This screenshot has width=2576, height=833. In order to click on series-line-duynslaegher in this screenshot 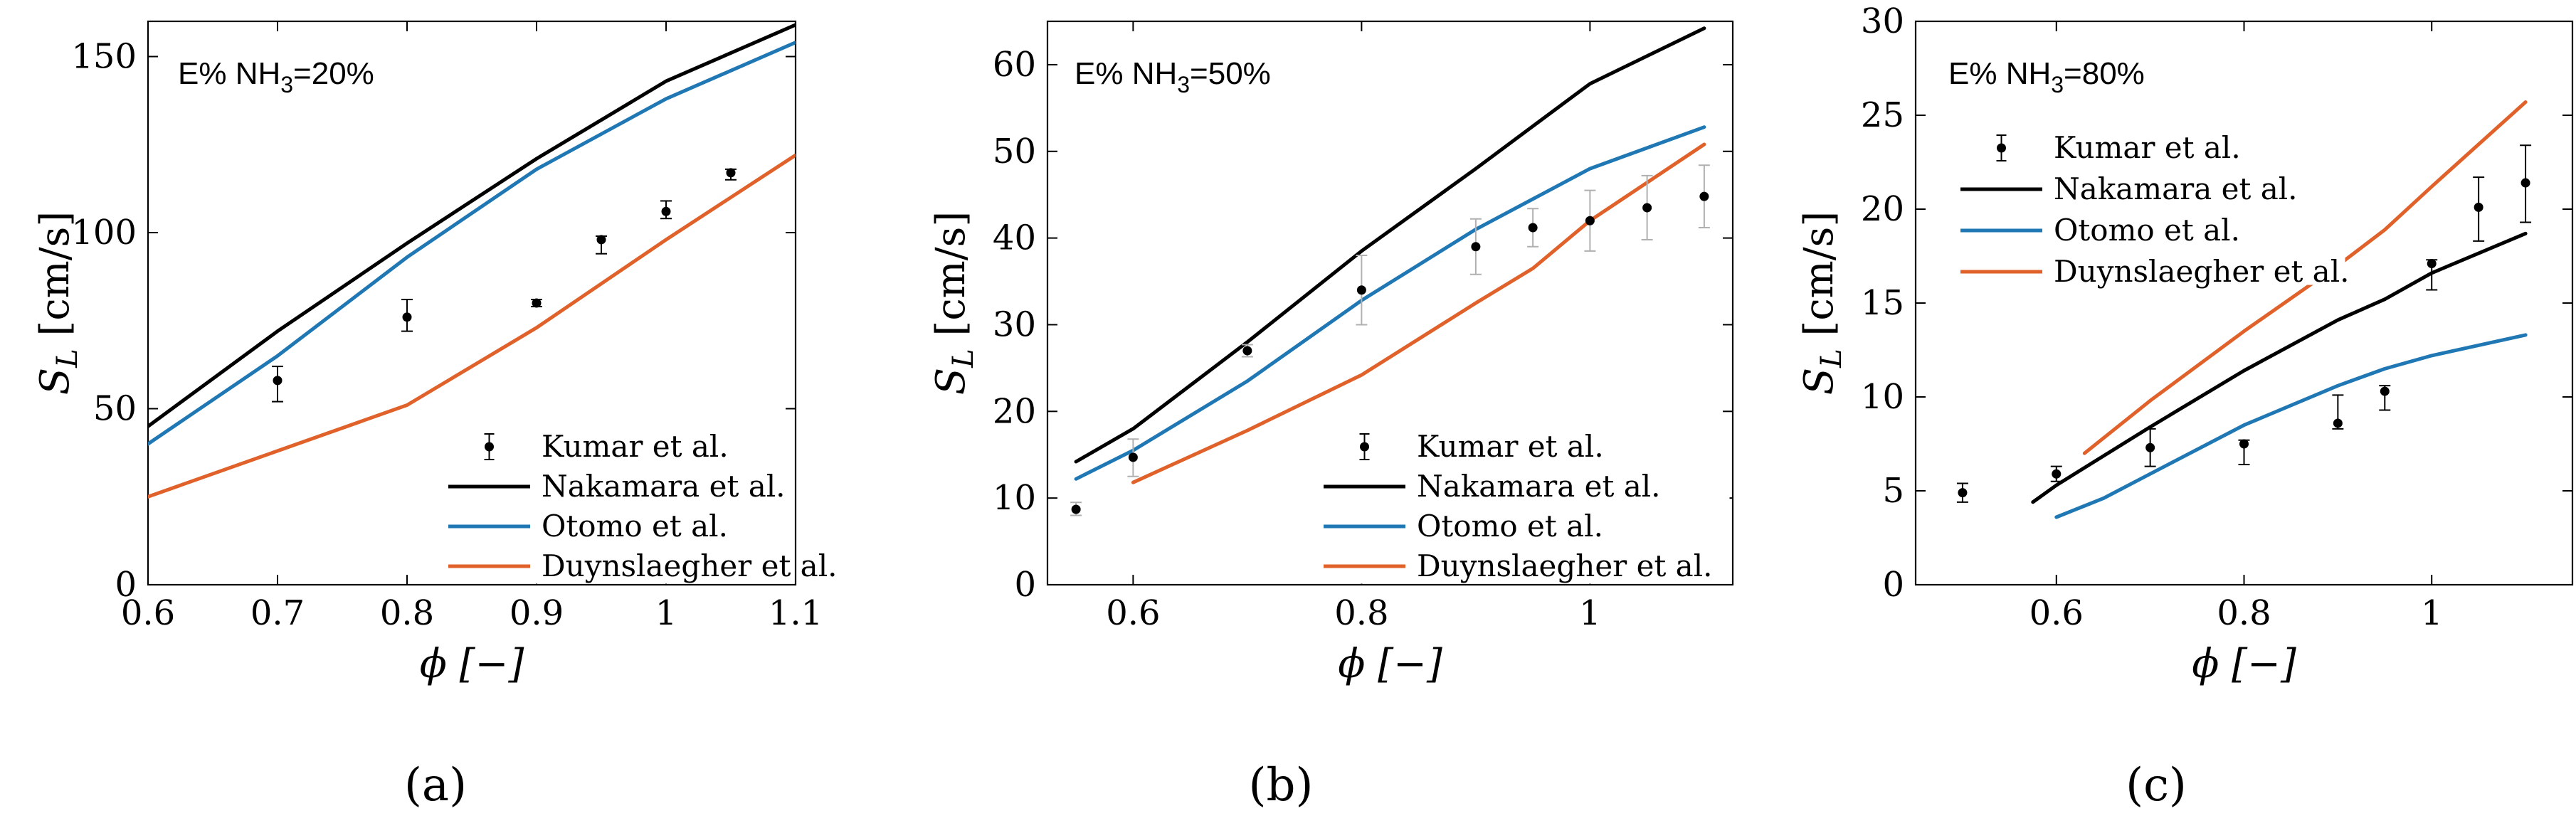, I will do `click(472, 326)`.